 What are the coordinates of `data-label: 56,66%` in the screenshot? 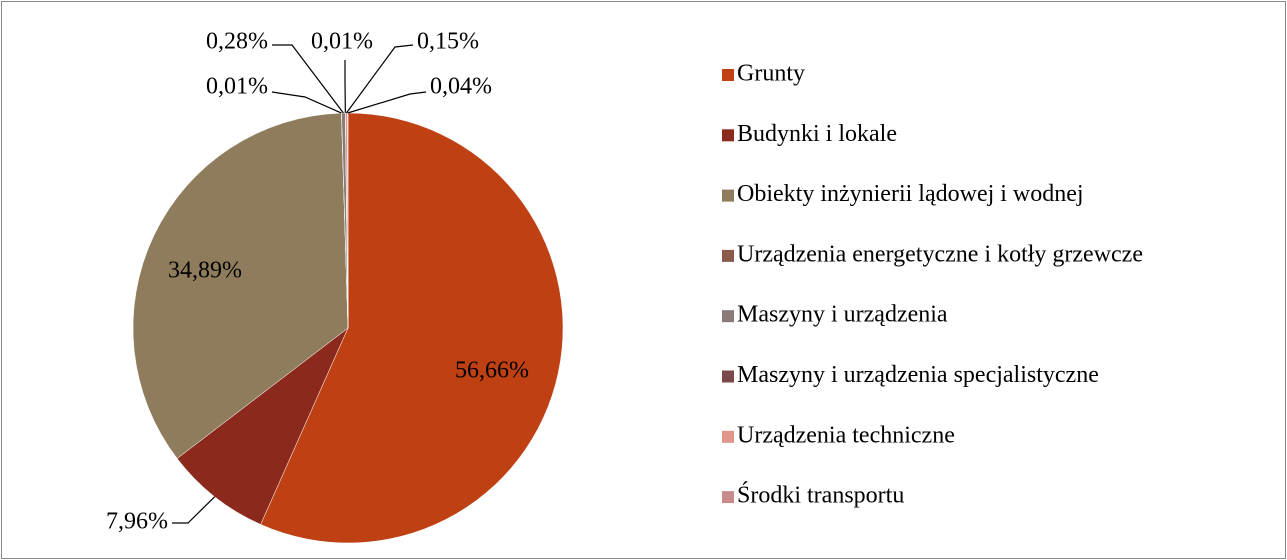 It's located at (492, 371).